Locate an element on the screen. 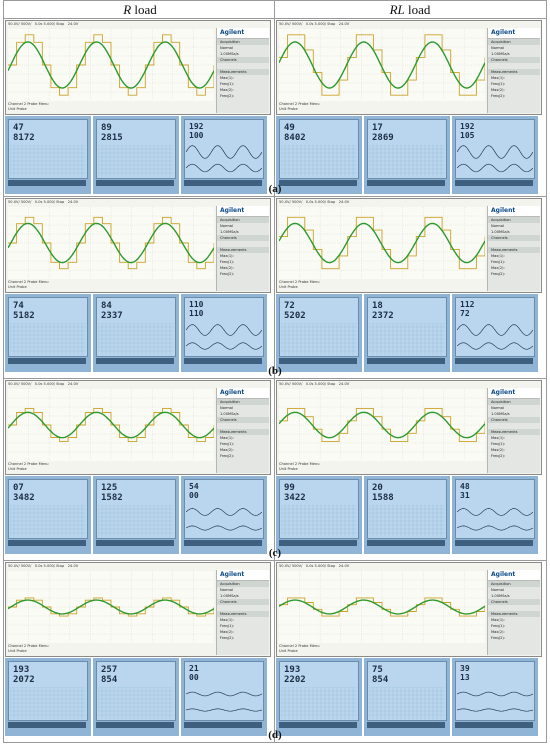  grid-divider-center is located at coordinates (274, 371).